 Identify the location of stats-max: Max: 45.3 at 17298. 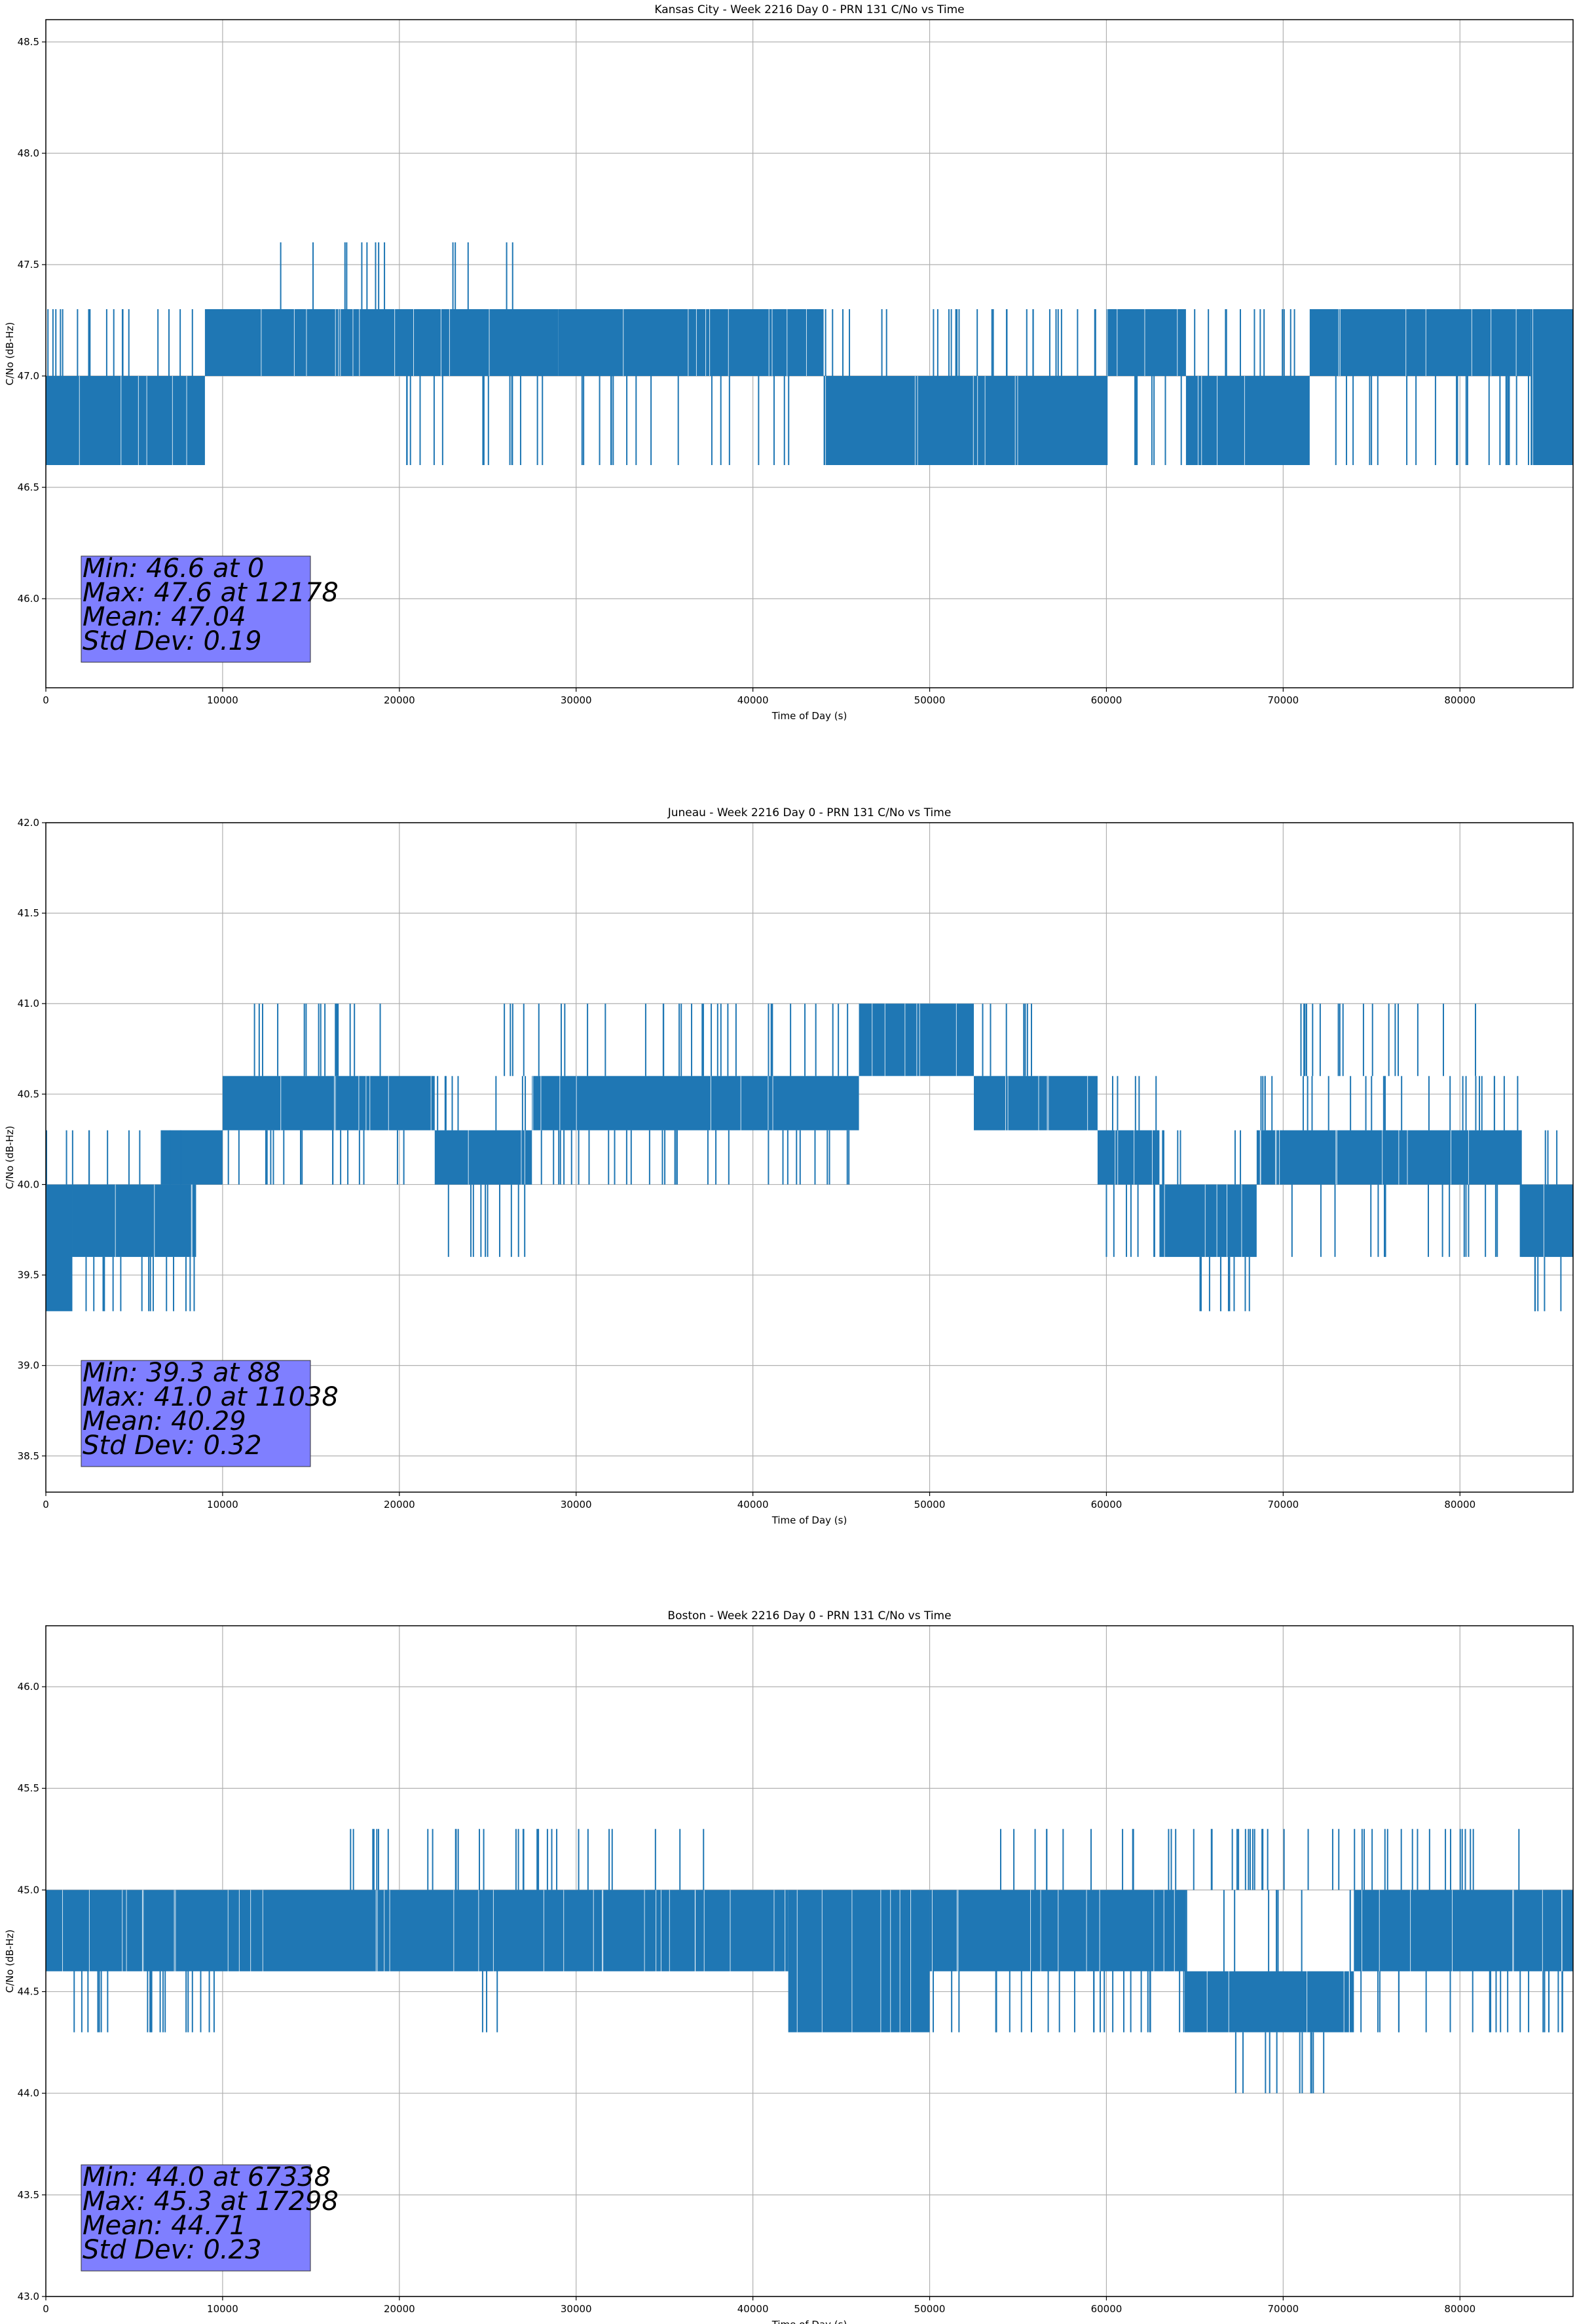
(211, 2201).